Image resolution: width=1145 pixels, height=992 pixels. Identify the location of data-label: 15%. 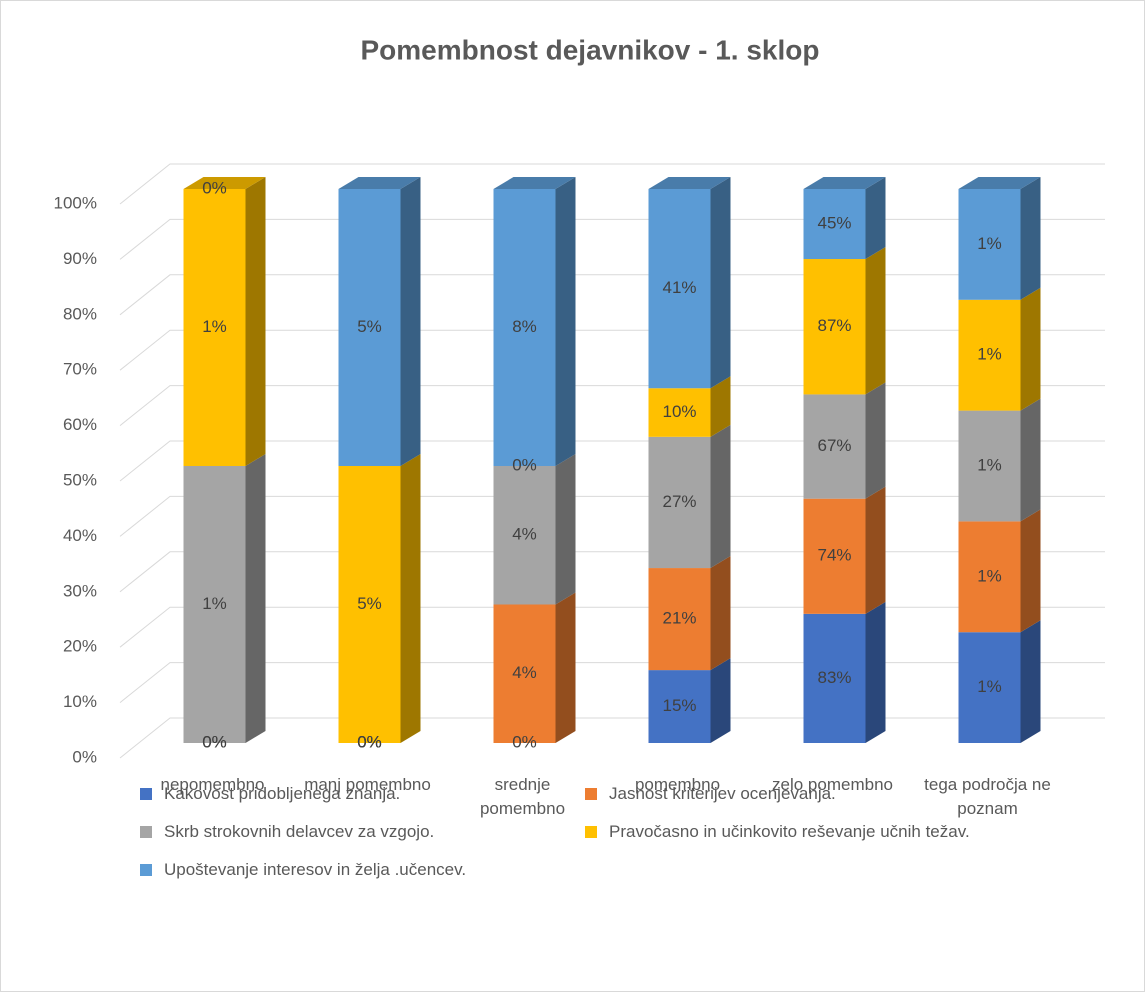
(679, 705).